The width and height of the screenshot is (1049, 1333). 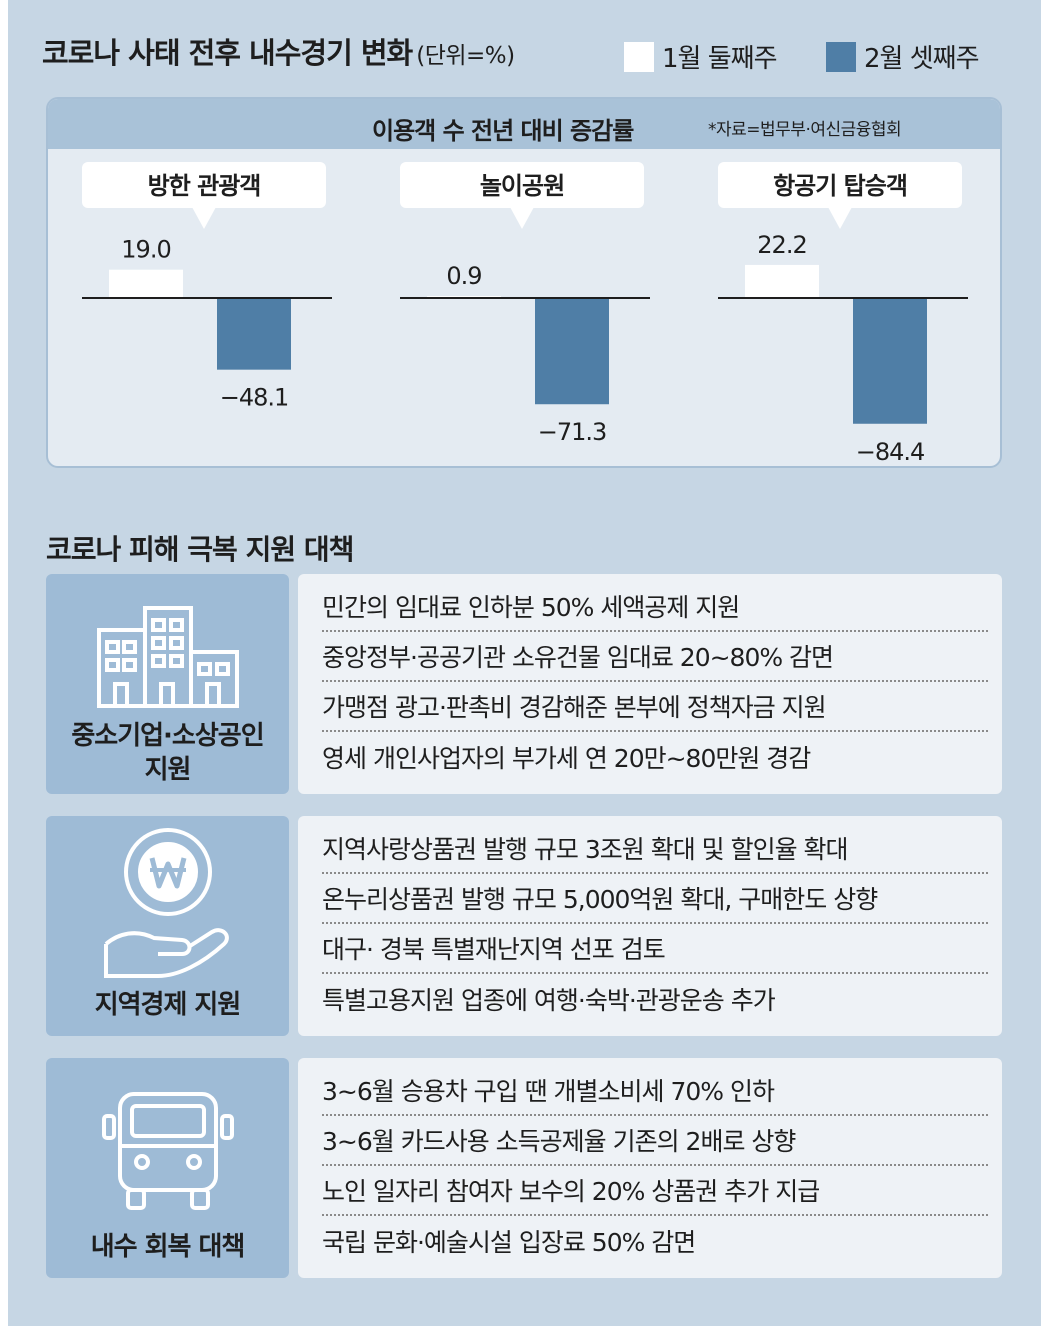 I want to click on category-label: 내수 회복 대책, so click(x=168, y=1247).